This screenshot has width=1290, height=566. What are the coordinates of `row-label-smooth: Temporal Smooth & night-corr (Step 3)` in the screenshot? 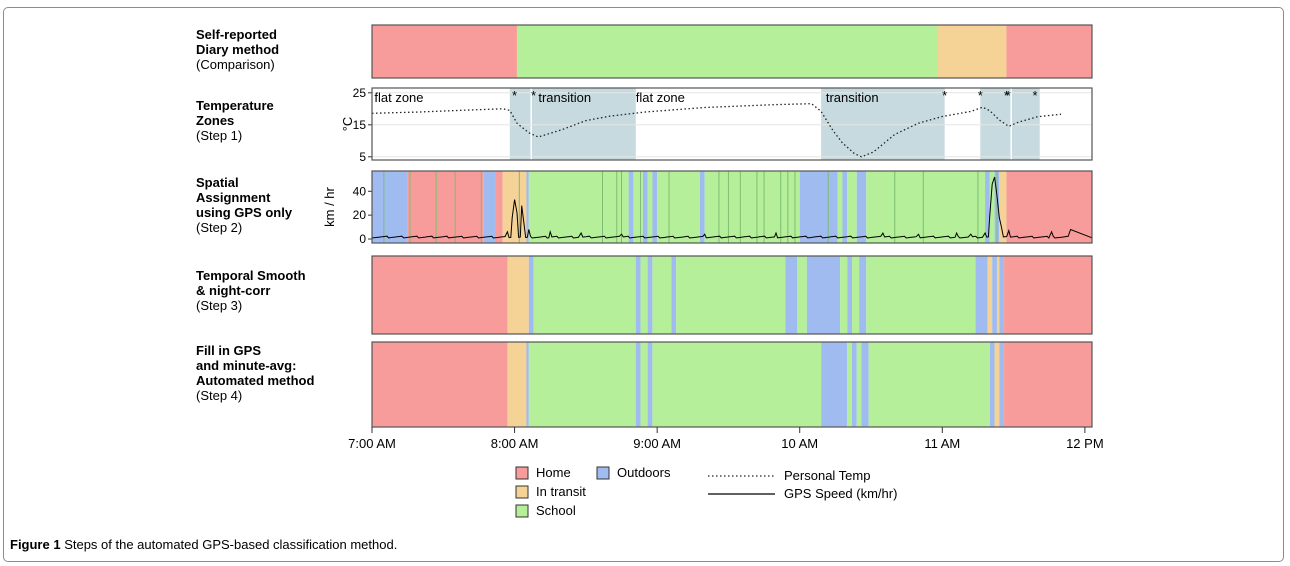 It's located at (251, 290).